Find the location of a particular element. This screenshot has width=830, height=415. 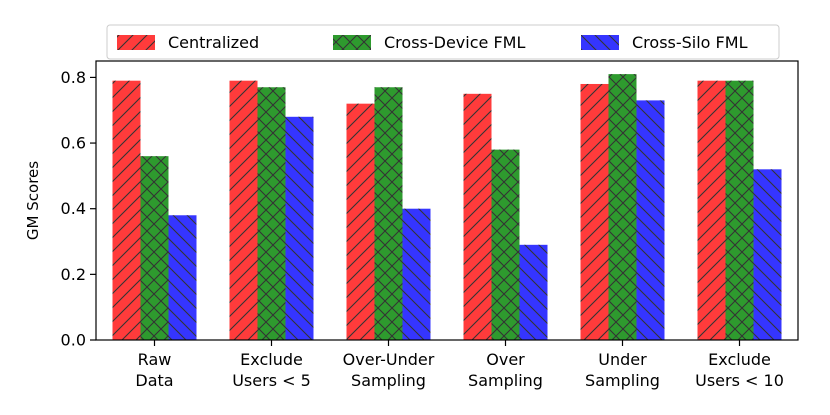

x-tick-label: Raw is located at coordinates (155, 359).